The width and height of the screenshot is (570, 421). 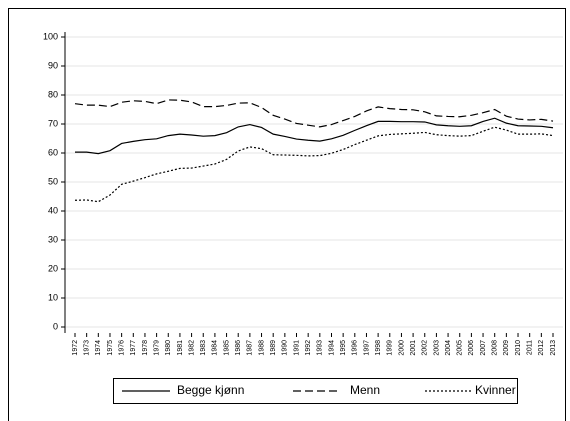 I want to click on y-tick-label: 30, so click(x=53, y=239).